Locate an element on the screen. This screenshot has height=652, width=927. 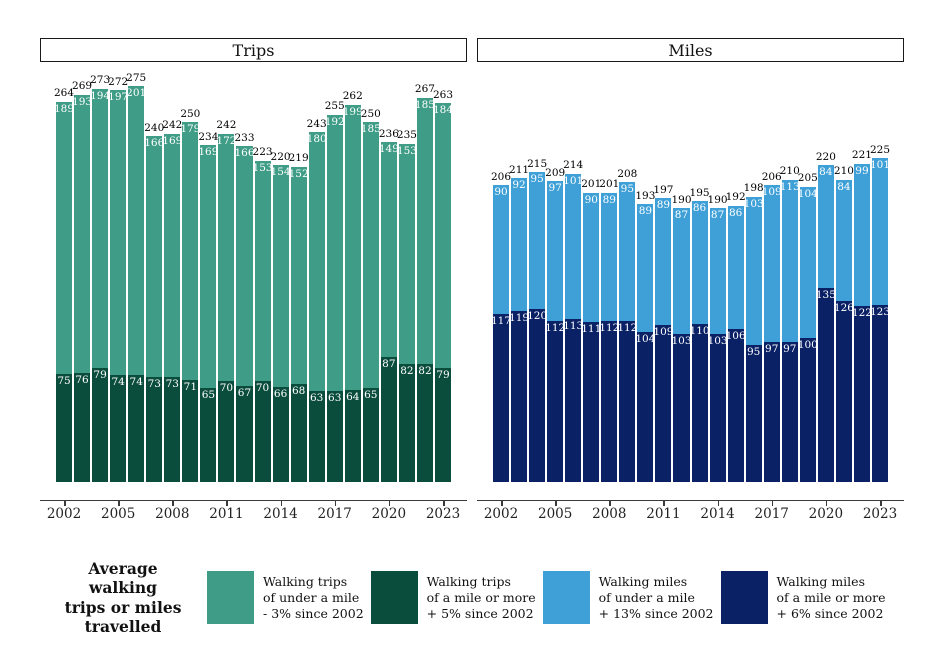
miles-bar-2003: 211 92 119 is located at coordinates (519, 323).